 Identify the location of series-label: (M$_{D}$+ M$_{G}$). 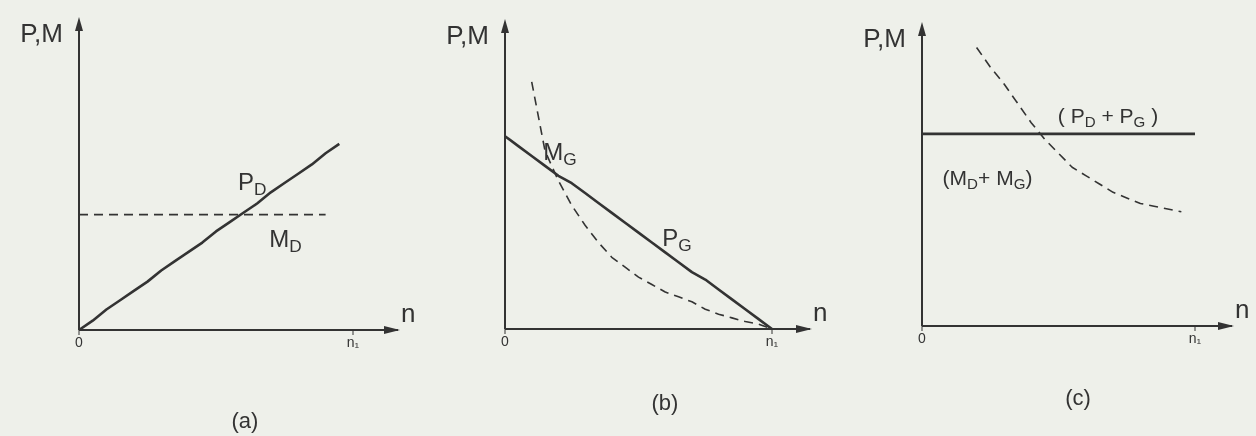
(987, 179).